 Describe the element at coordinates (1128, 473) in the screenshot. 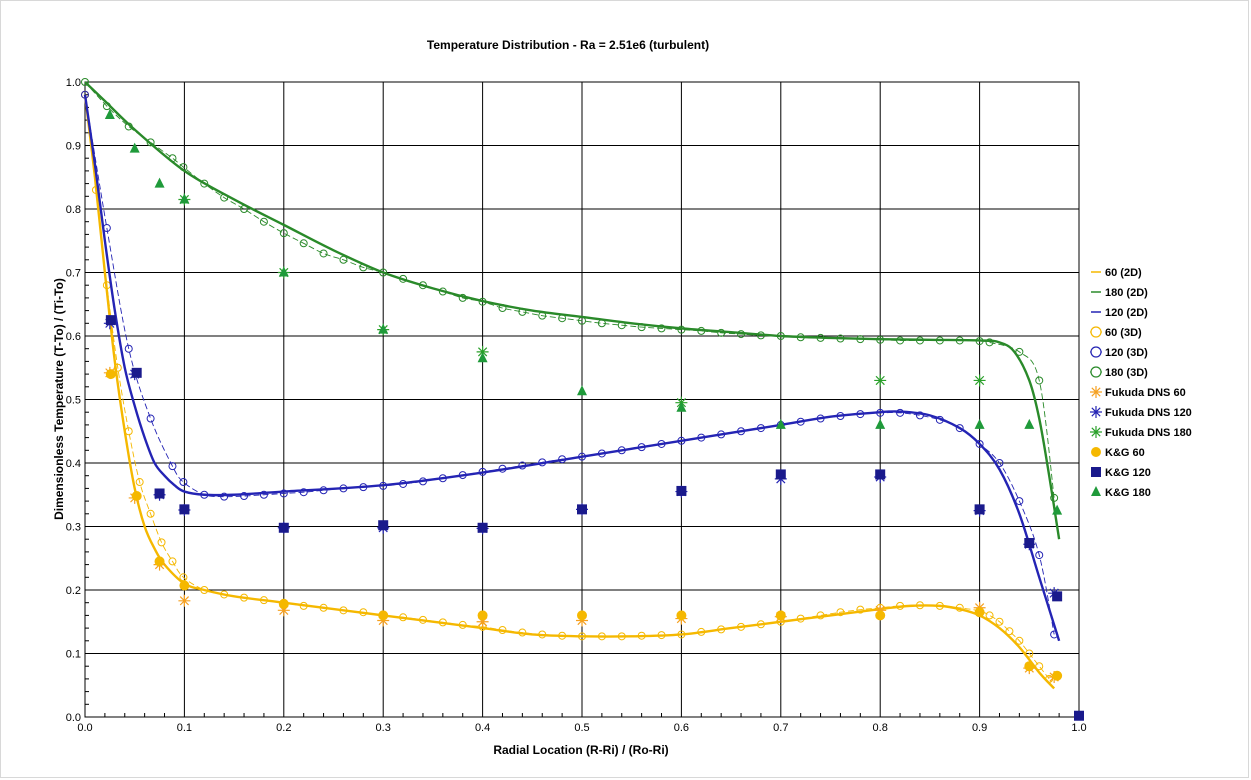

I see `legend-label: K&G 120` at that location.